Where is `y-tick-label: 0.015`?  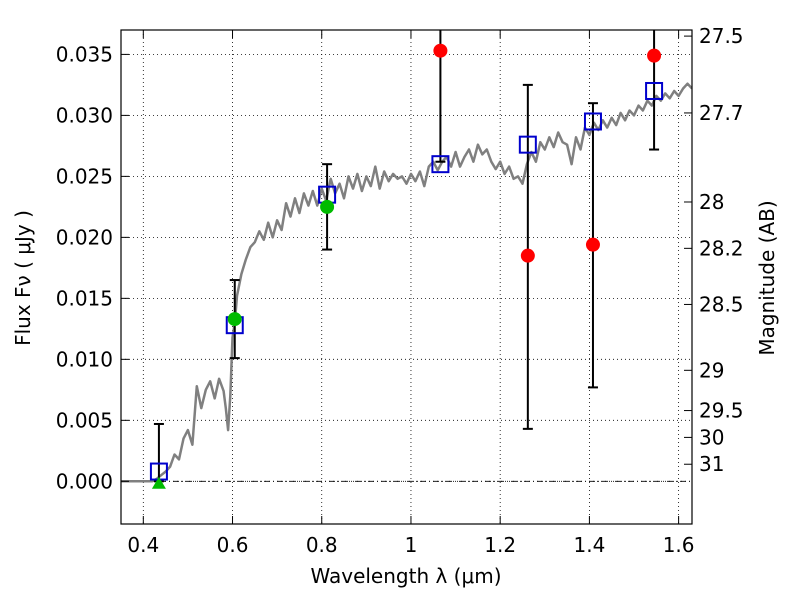
y-tick-label: 0.015 is located at coordinates (84, 298).